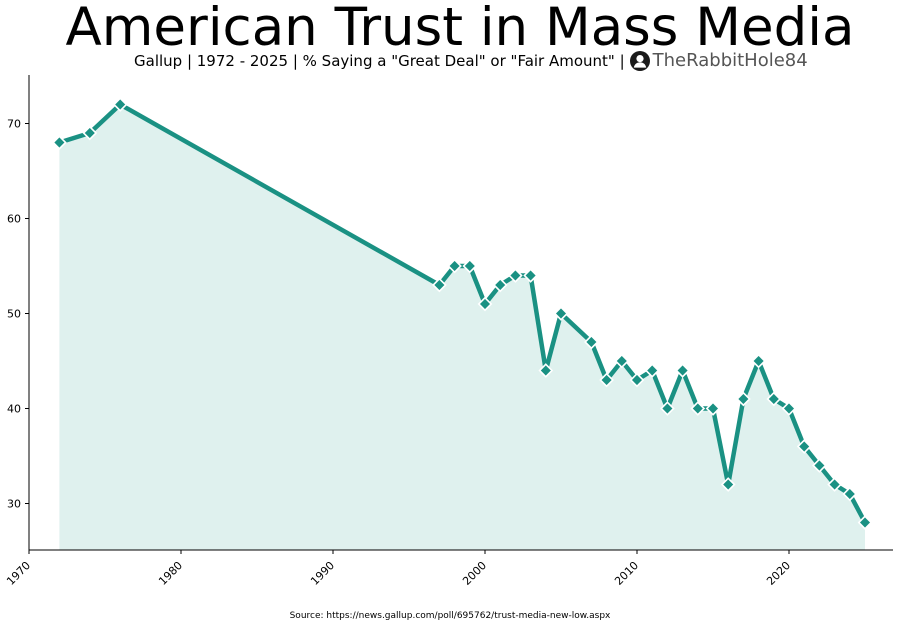 This screenshot has width=900, height=630. I want to click on data-point-2018, so click(758, 361).